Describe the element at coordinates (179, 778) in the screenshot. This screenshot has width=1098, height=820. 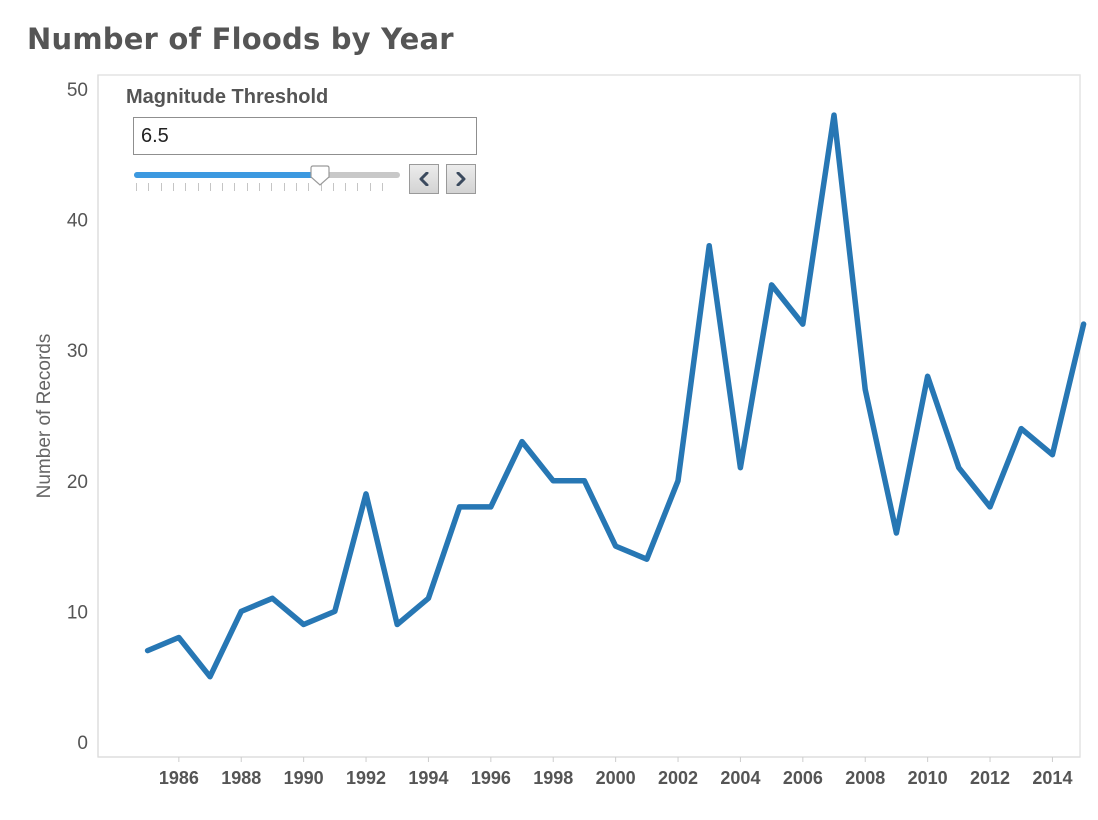
I see `x-tick-label: 1986` at that location.